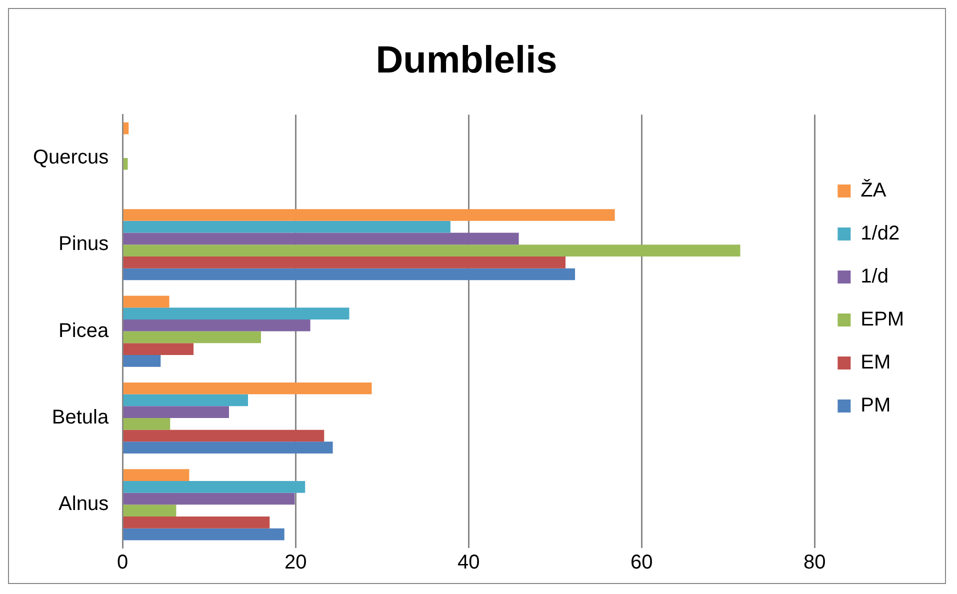 Image resolution: width=957 pixels, height=594 pixels. I want to click on legend-label: ŽA, so click(873, 190).